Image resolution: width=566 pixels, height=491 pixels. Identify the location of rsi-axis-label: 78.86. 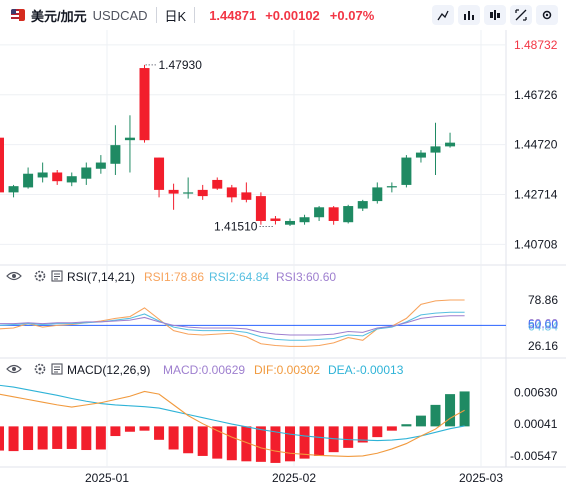
(543, 300).